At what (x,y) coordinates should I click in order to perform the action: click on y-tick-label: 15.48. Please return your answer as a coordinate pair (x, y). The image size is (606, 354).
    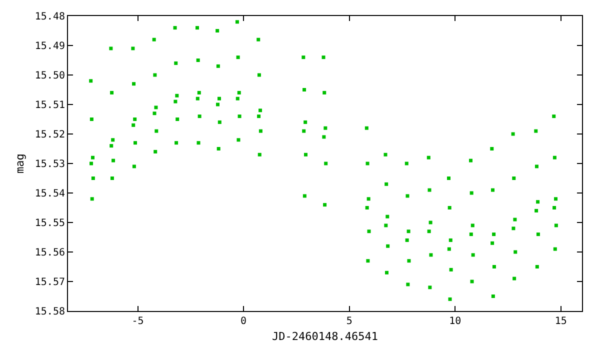
    Looking at the image, I should click on (49, 17).